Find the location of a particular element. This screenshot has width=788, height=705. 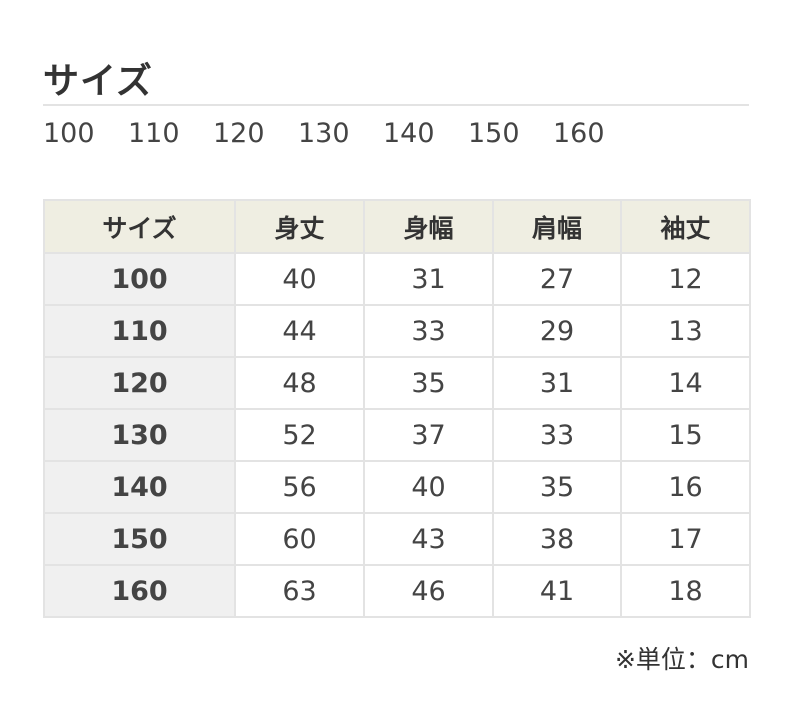

measurement-cell: 56 is located at coordinates (299, 487).